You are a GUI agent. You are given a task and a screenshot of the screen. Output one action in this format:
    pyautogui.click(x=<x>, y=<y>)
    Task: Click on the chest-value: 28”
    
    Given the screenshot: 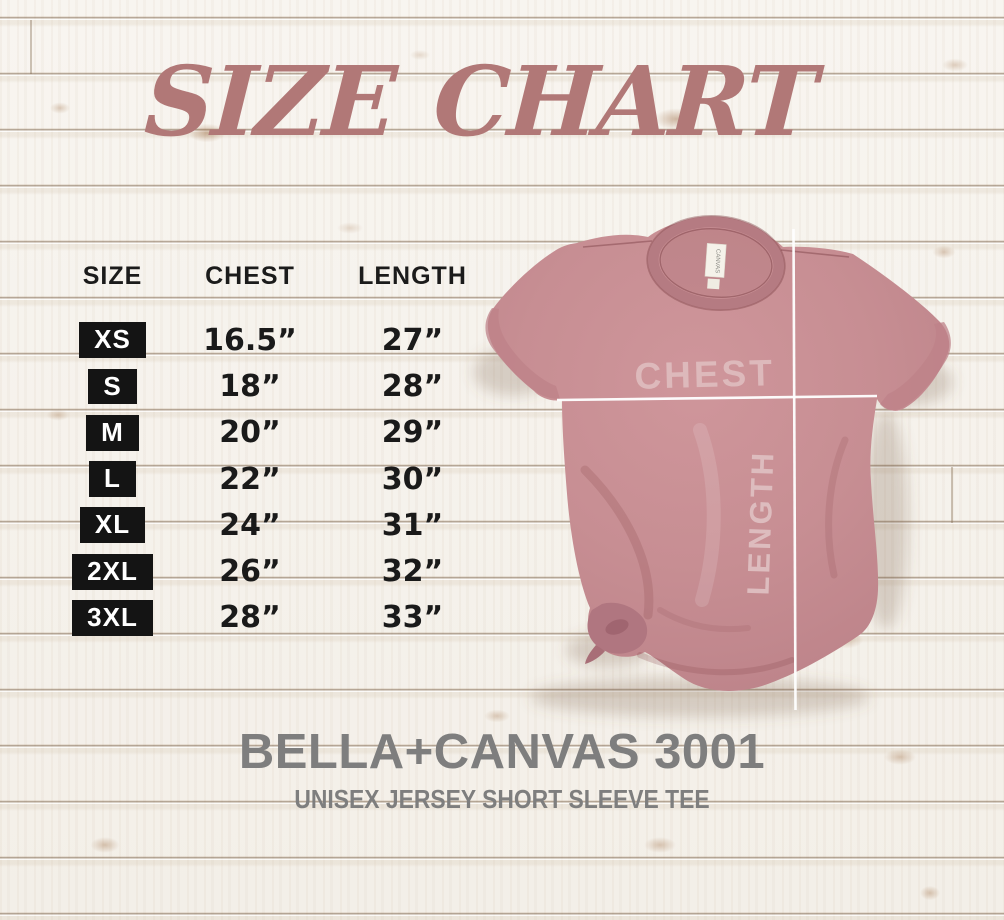 What is the action you would take?
    pyautogui.click(x=250, y=618)
    